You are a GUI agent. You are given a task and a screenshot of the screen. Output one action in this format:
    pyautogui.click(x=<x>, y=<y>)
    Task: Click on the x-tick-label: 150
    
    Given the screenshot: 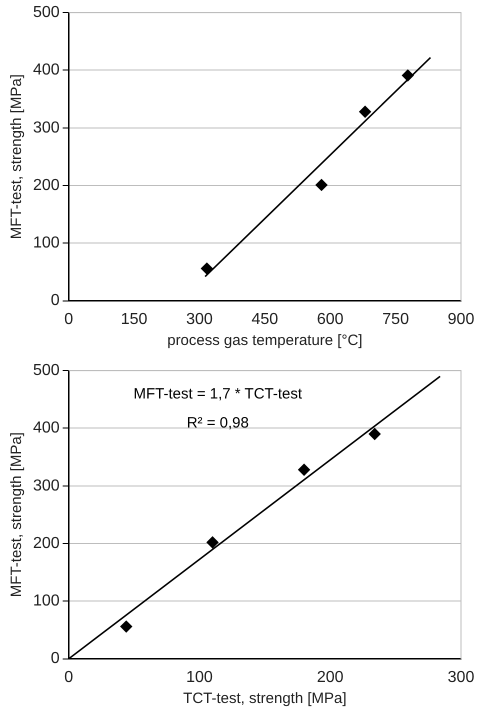 What is the action you would take?
    pyautogui.click(x=134, y=319)
    